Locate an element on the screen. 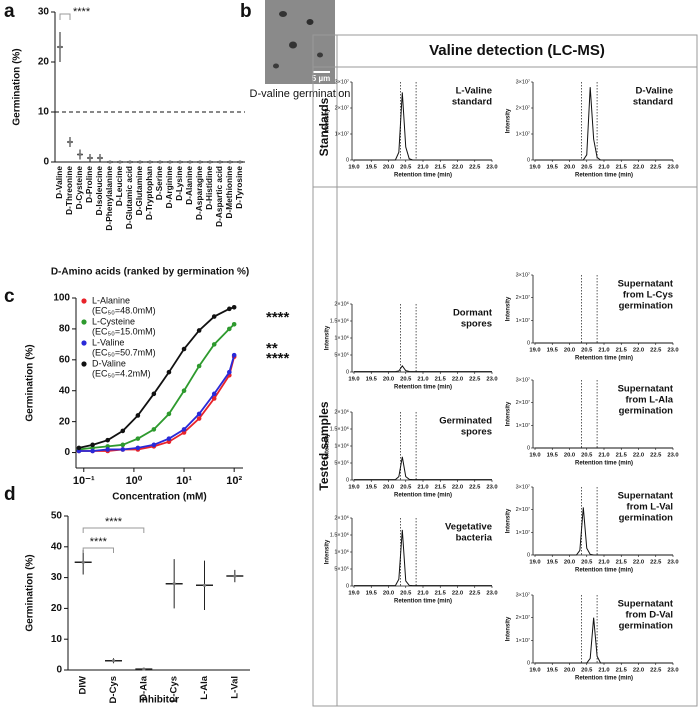 This screenshot has width=698, height=708. significance-label: **** is located at coordinates (99, 542).